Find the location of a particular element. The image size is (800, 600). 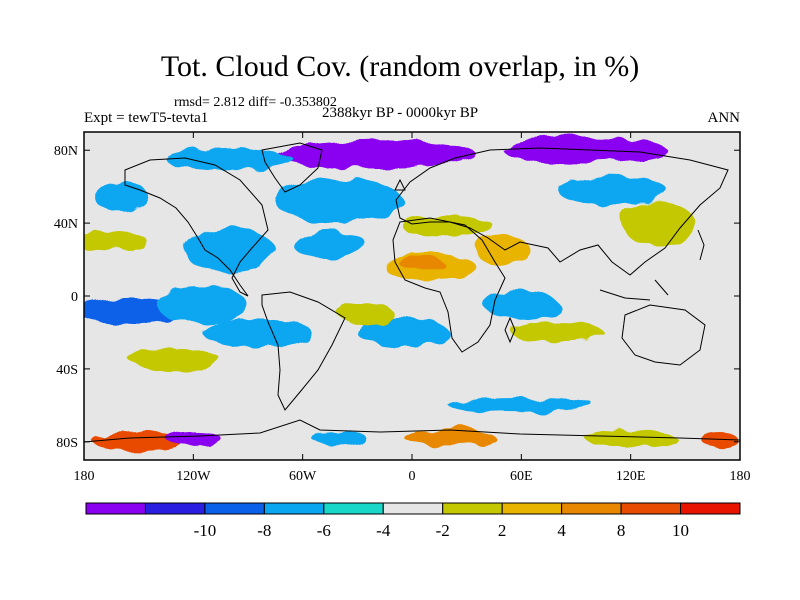

lon-tick-label: 0 is located at coordinates (412, 476).